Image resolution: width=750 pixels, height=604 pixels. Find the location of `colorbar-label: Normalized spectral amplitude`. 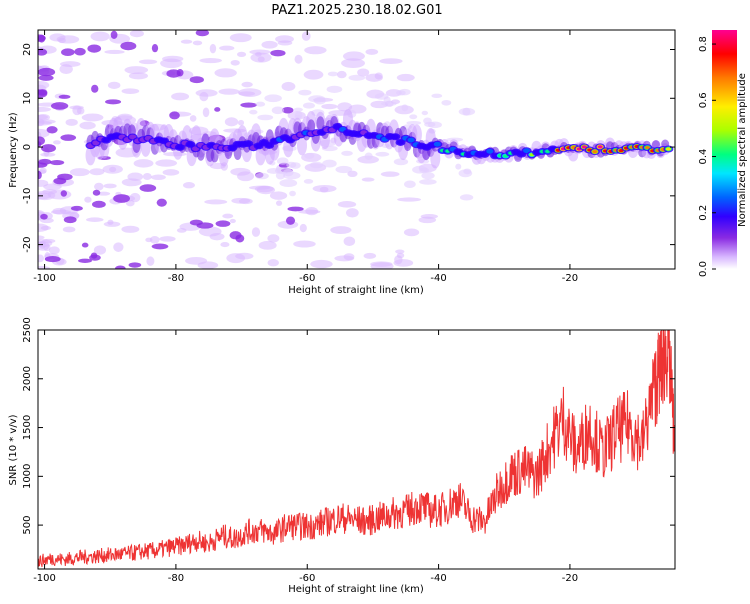

colorbar-label: Normalized spectral amplitude is located at coordinates (742, 150).